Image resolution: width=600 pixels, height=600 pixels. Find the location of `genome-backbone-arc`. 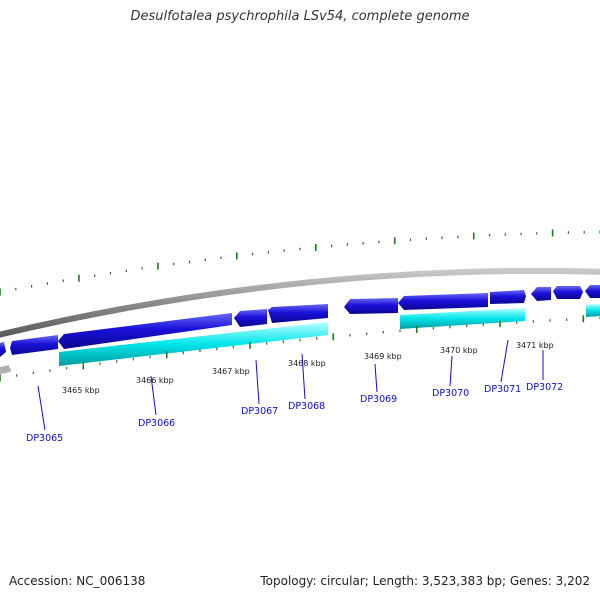

genome-backbone-arc is located at coordinates (300, 302).